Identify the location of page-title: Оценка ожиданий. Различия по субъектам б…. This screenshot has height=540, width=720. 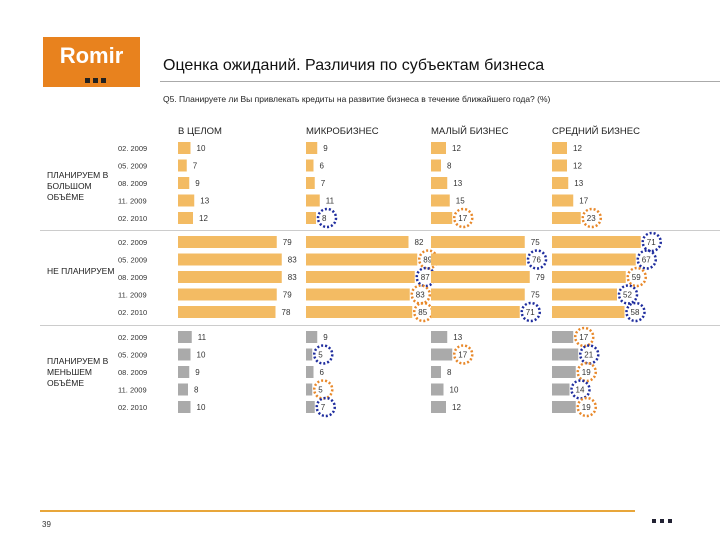
(354, 65).